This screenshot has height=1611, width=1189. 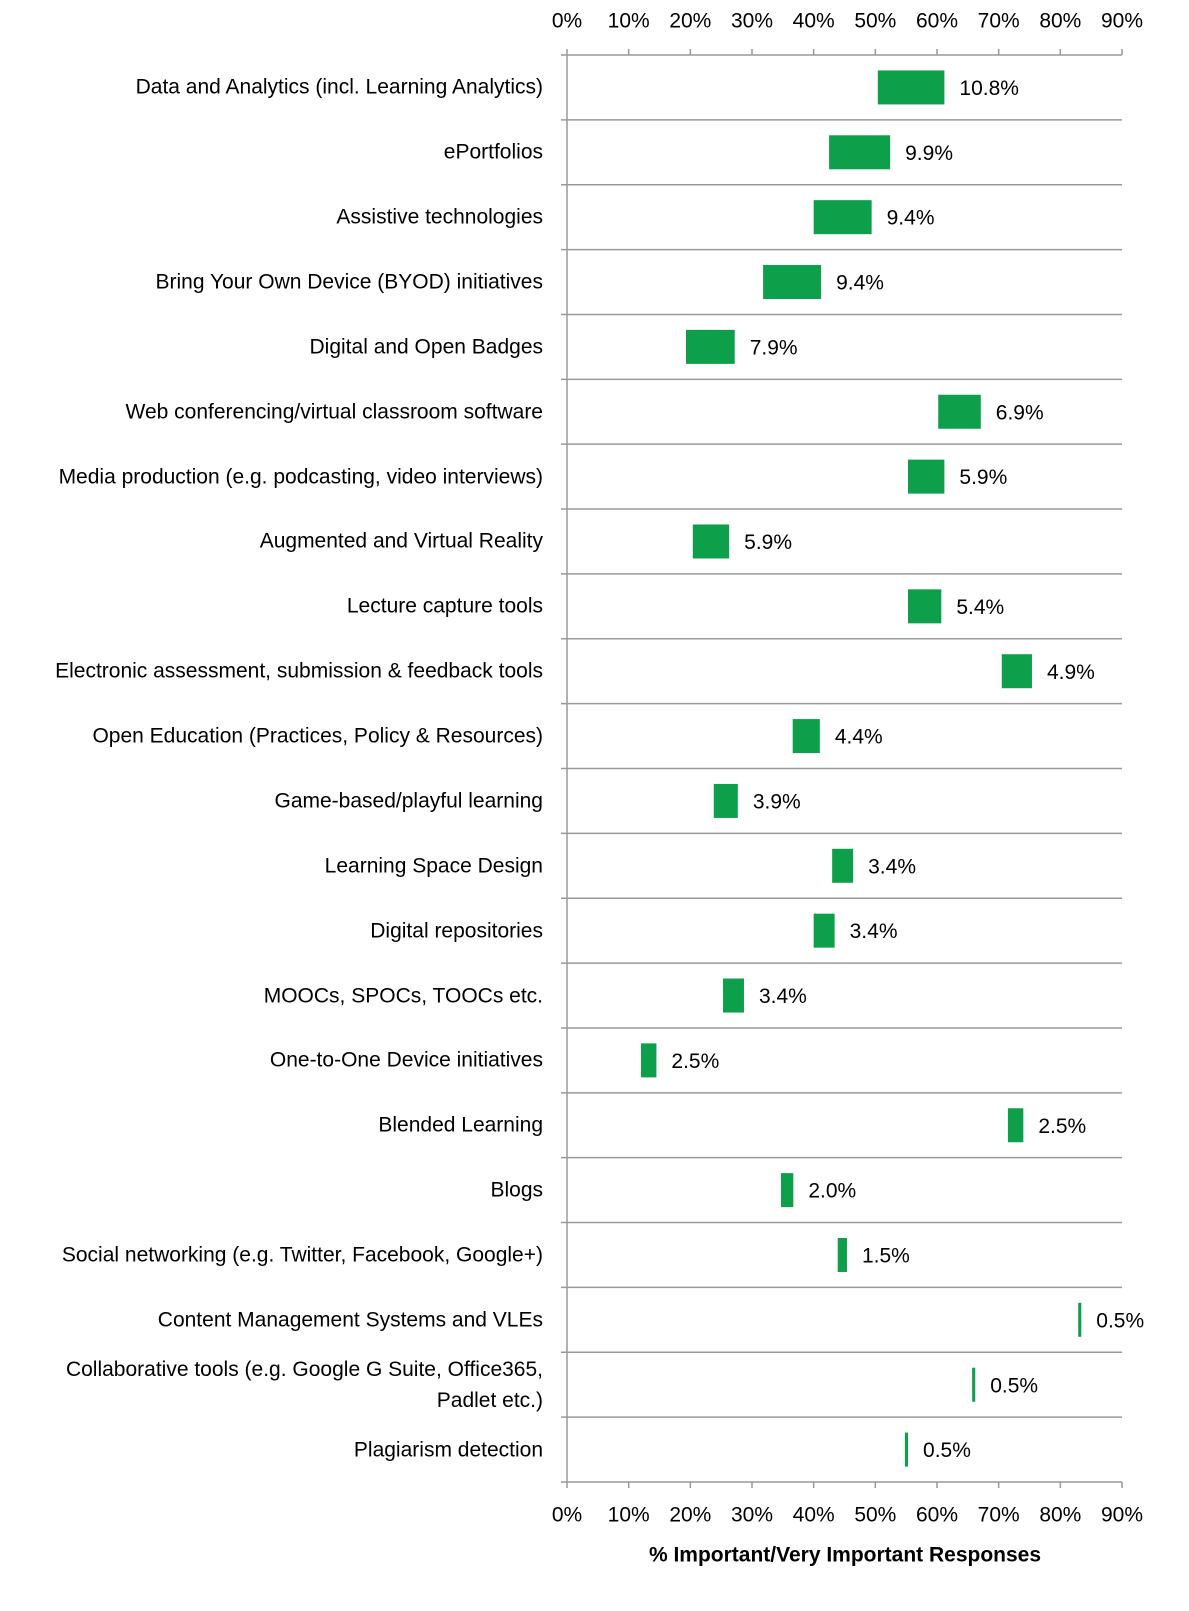 What do you see at coordinates (439, 217) in the screenshot?
I see `category-label: Assistive technologies` at bounding box center [439, 217].